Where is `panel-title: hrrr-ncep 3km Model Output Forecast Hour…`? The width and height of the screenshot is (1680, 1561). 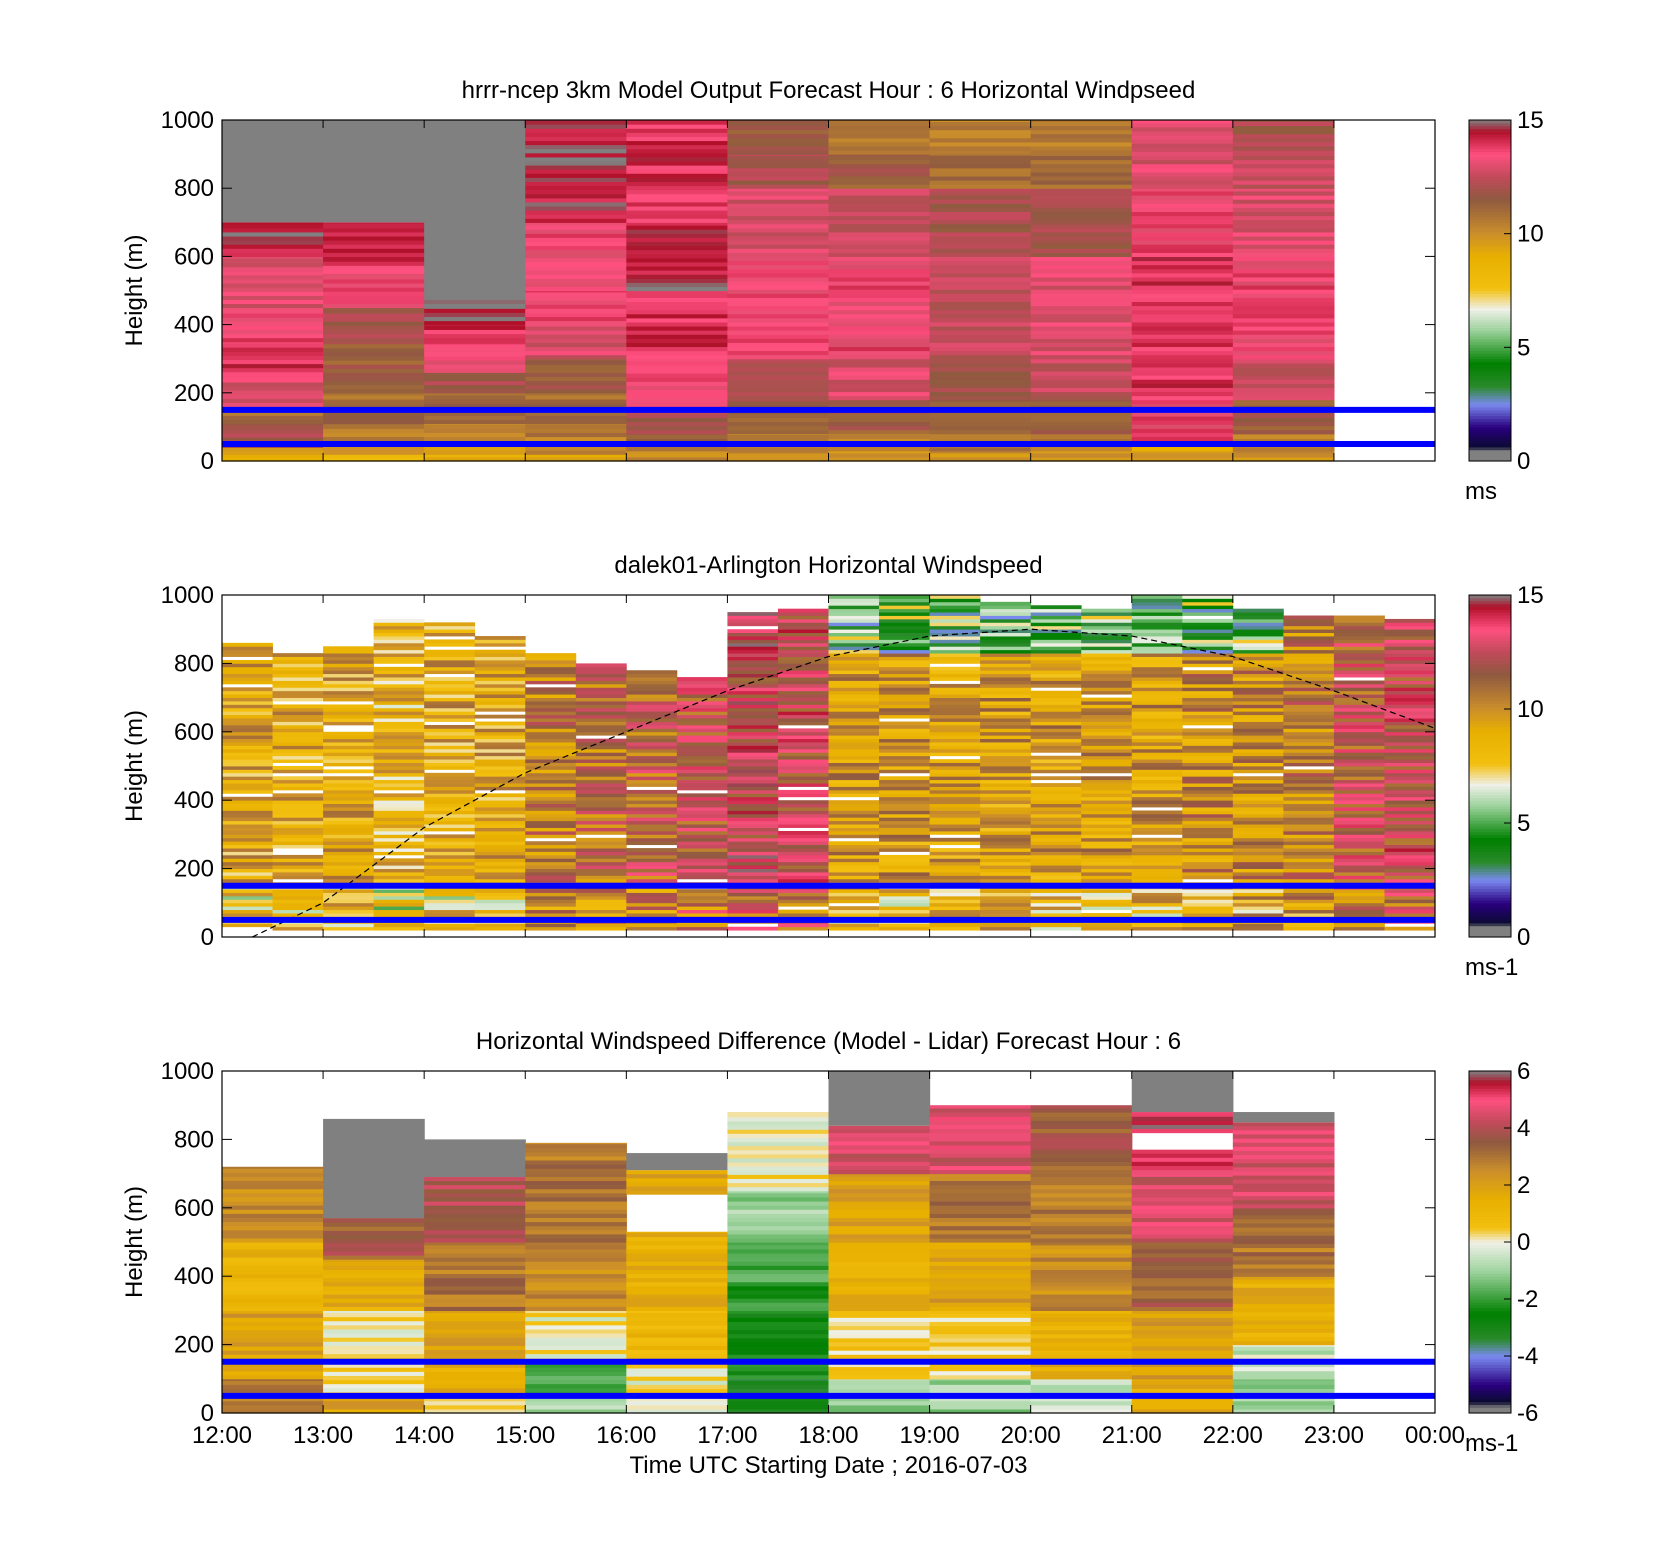 panel-title: hrrr-ncep 3km Model Output Forecast Hour… is located at coordinates (829, 90).